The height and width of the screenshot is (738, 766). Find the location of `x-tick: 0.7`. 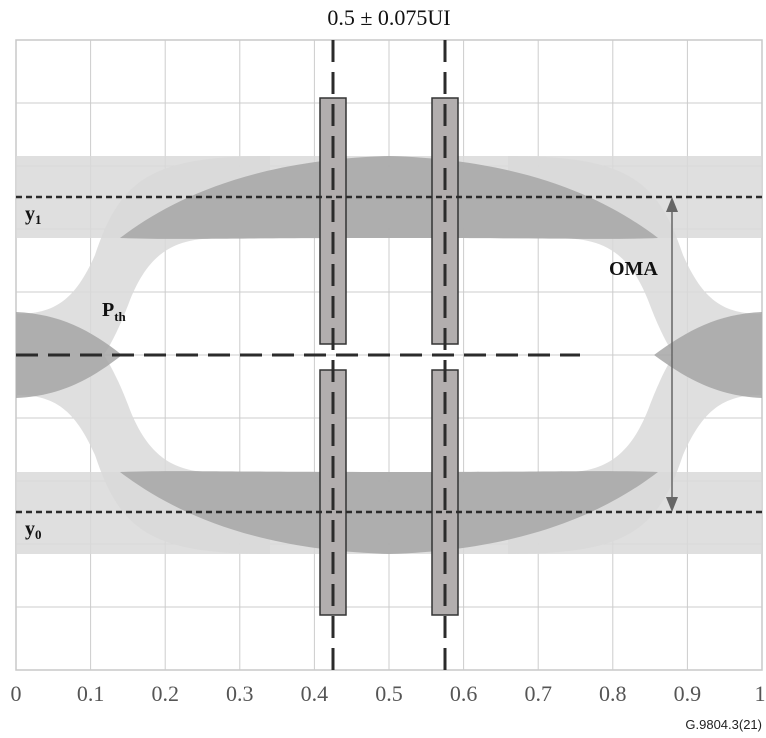

x-tick: 0.7 is located at coordinates (538, 693).